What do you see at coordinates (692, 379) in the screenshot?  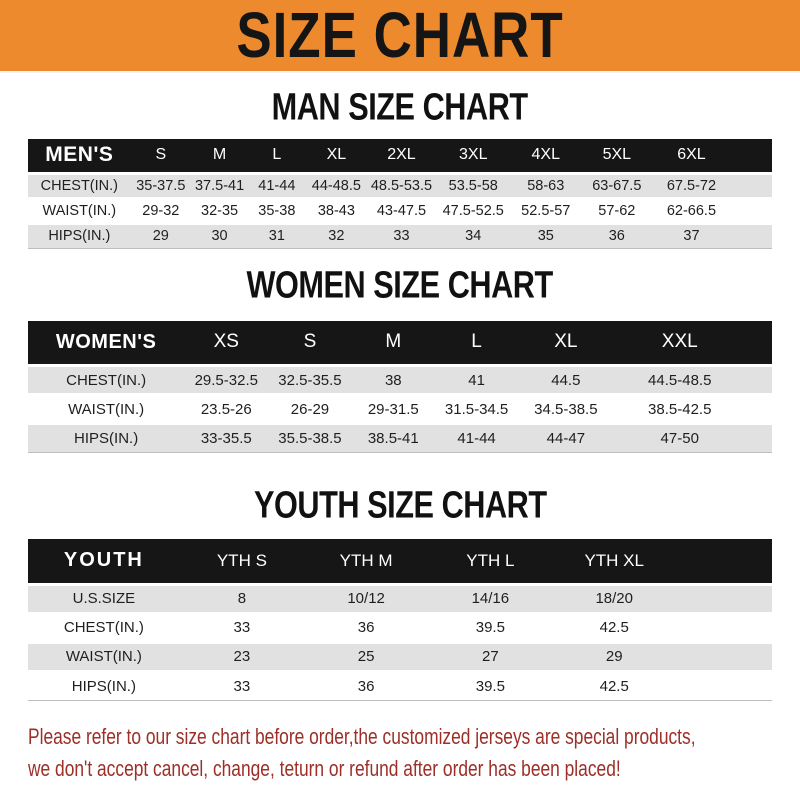 I see `size-cell: 44.5-48.5` at bounding box center [692, 379].